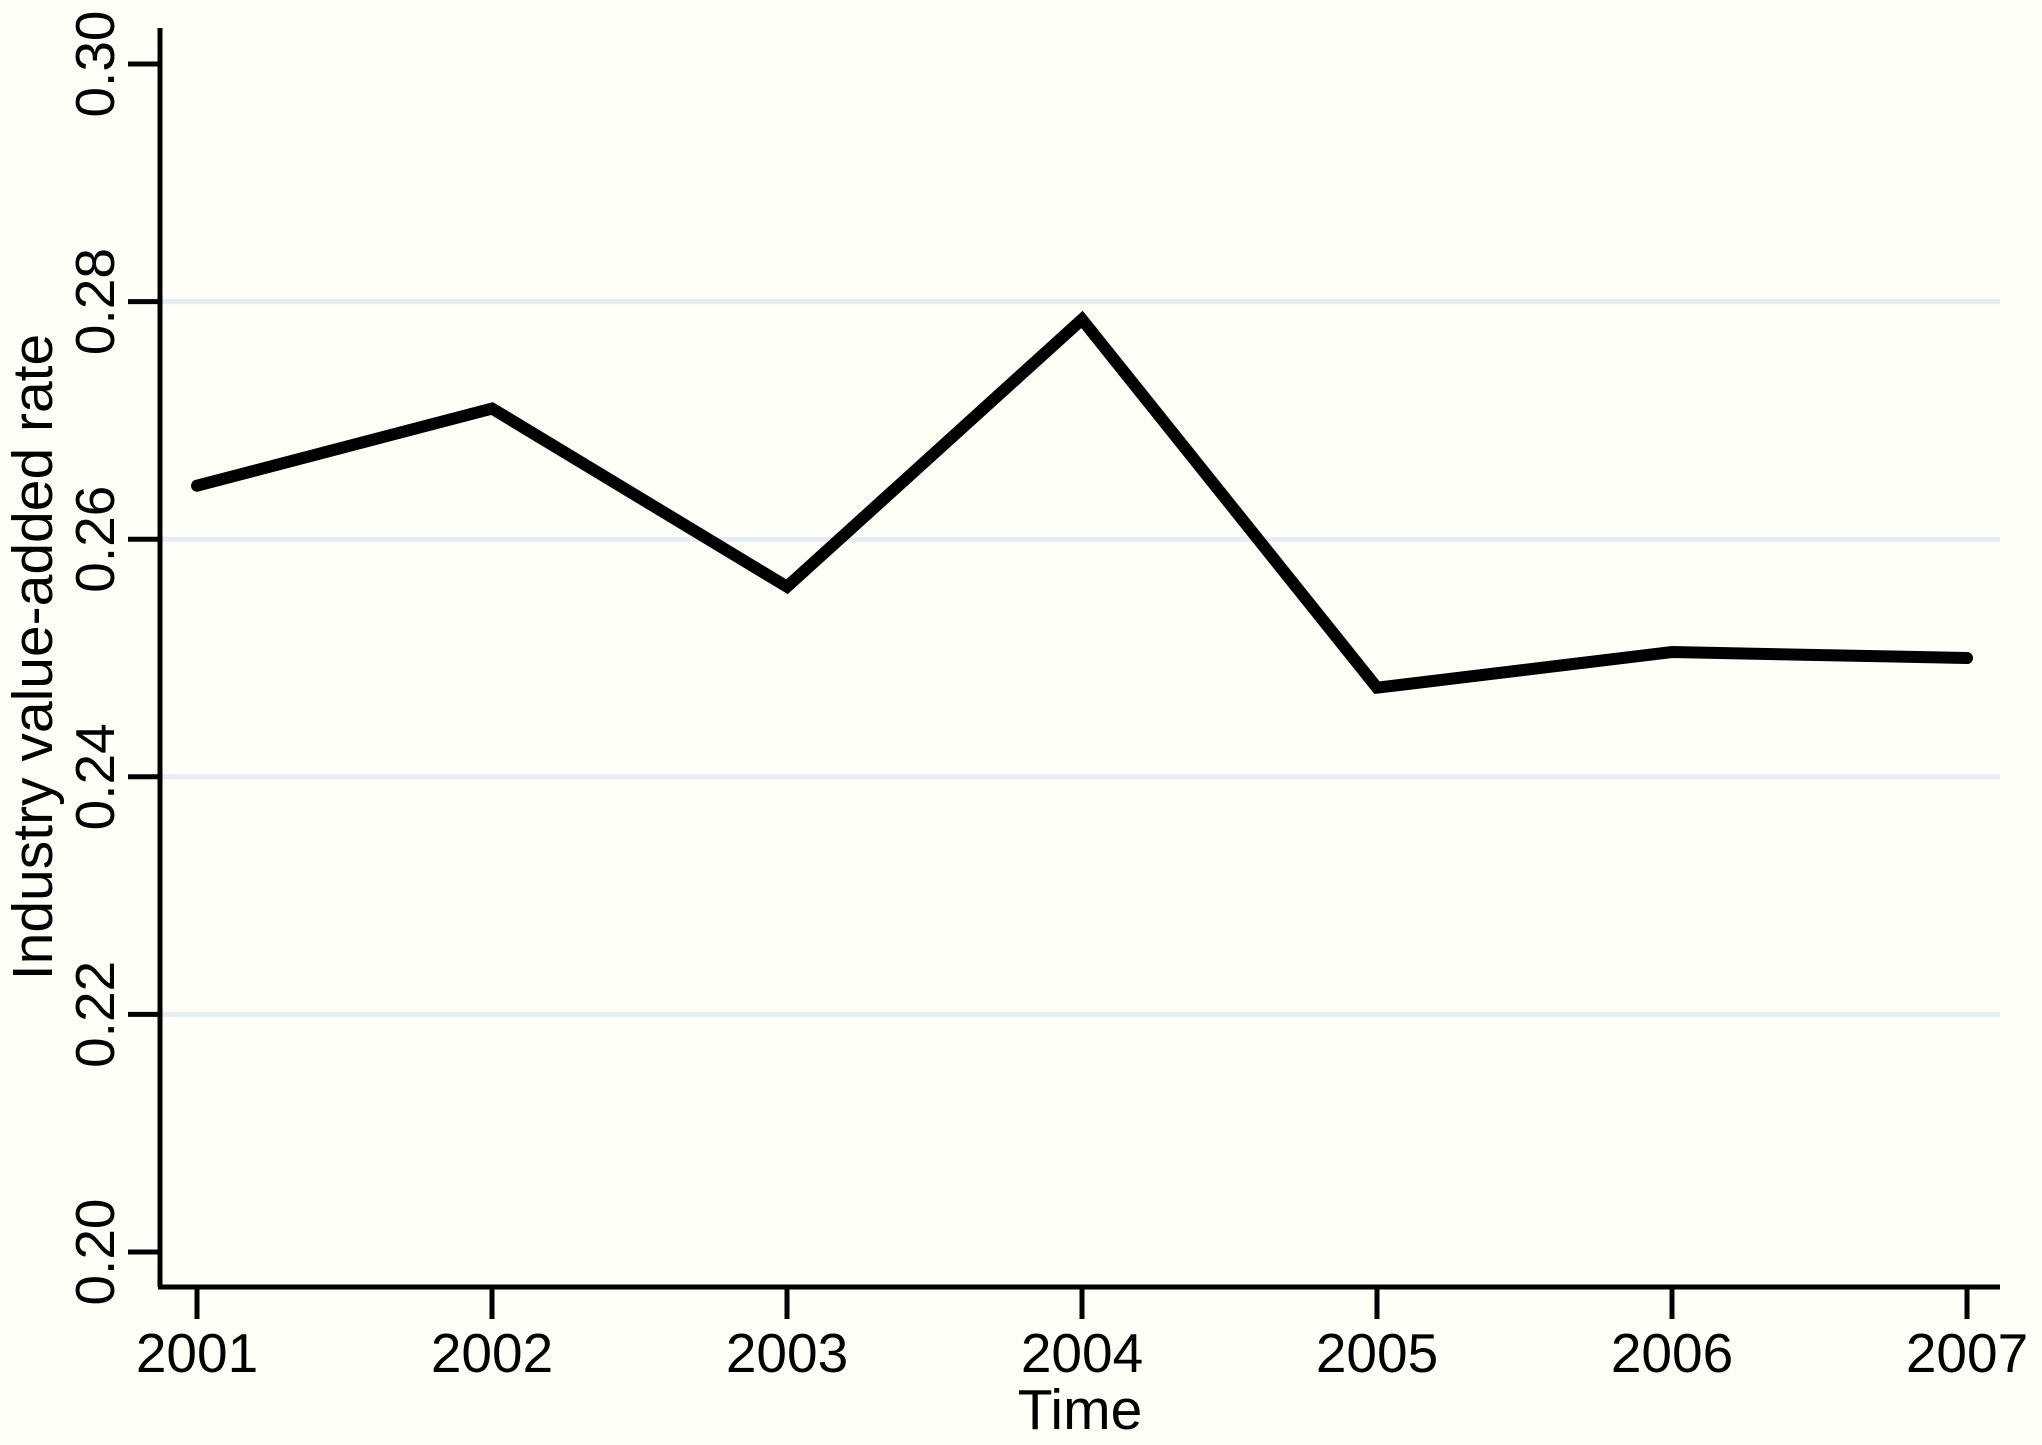  I want to click on y-tick-label: 0.28, so click(95, 301).